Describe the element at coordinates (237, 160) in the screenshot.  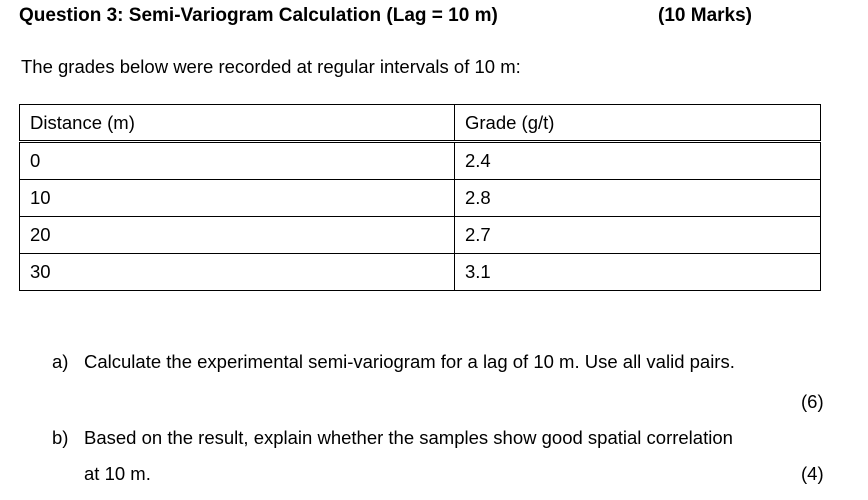
I see `cell-distance: 0` at that location.